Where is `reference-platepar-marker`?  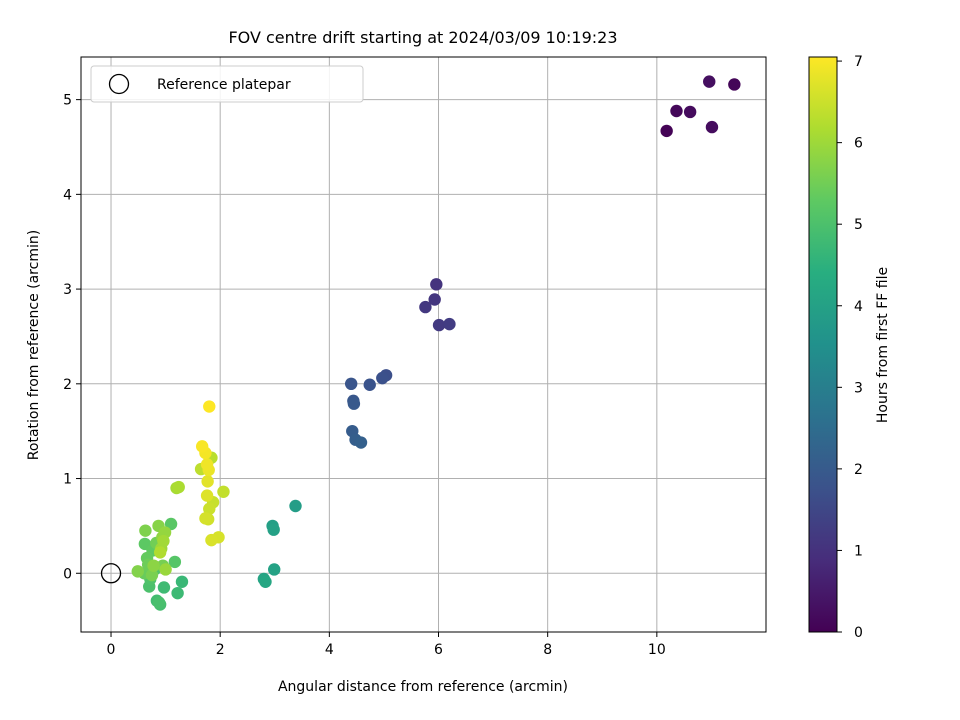 reference-platepar-marker is located at coordinates (111, 573).